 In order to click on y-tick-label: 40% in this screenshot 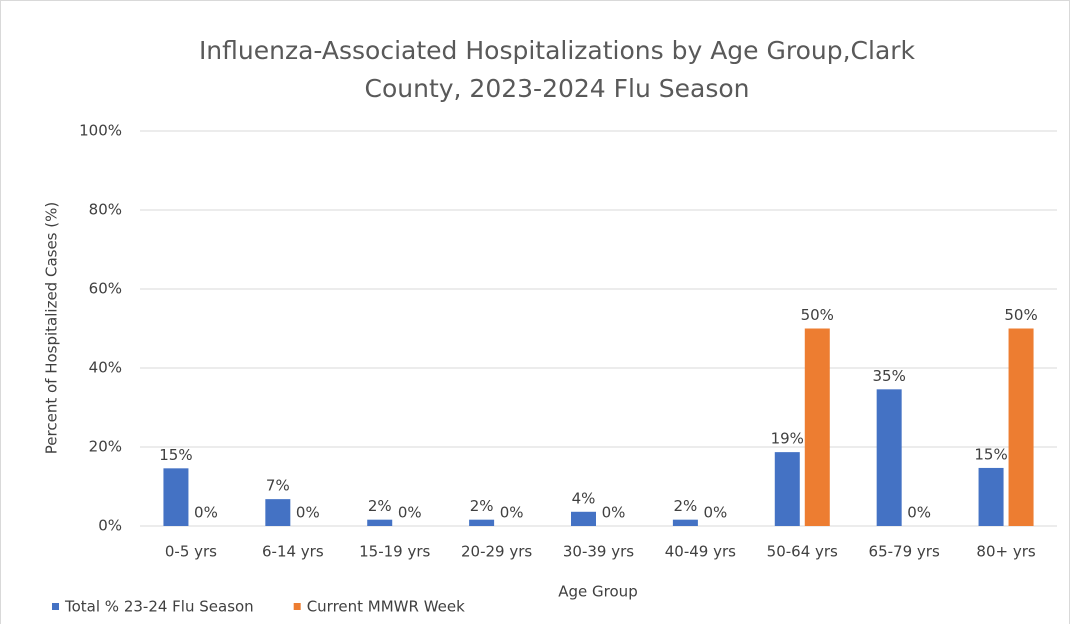, I will do `click(105, 368)`.